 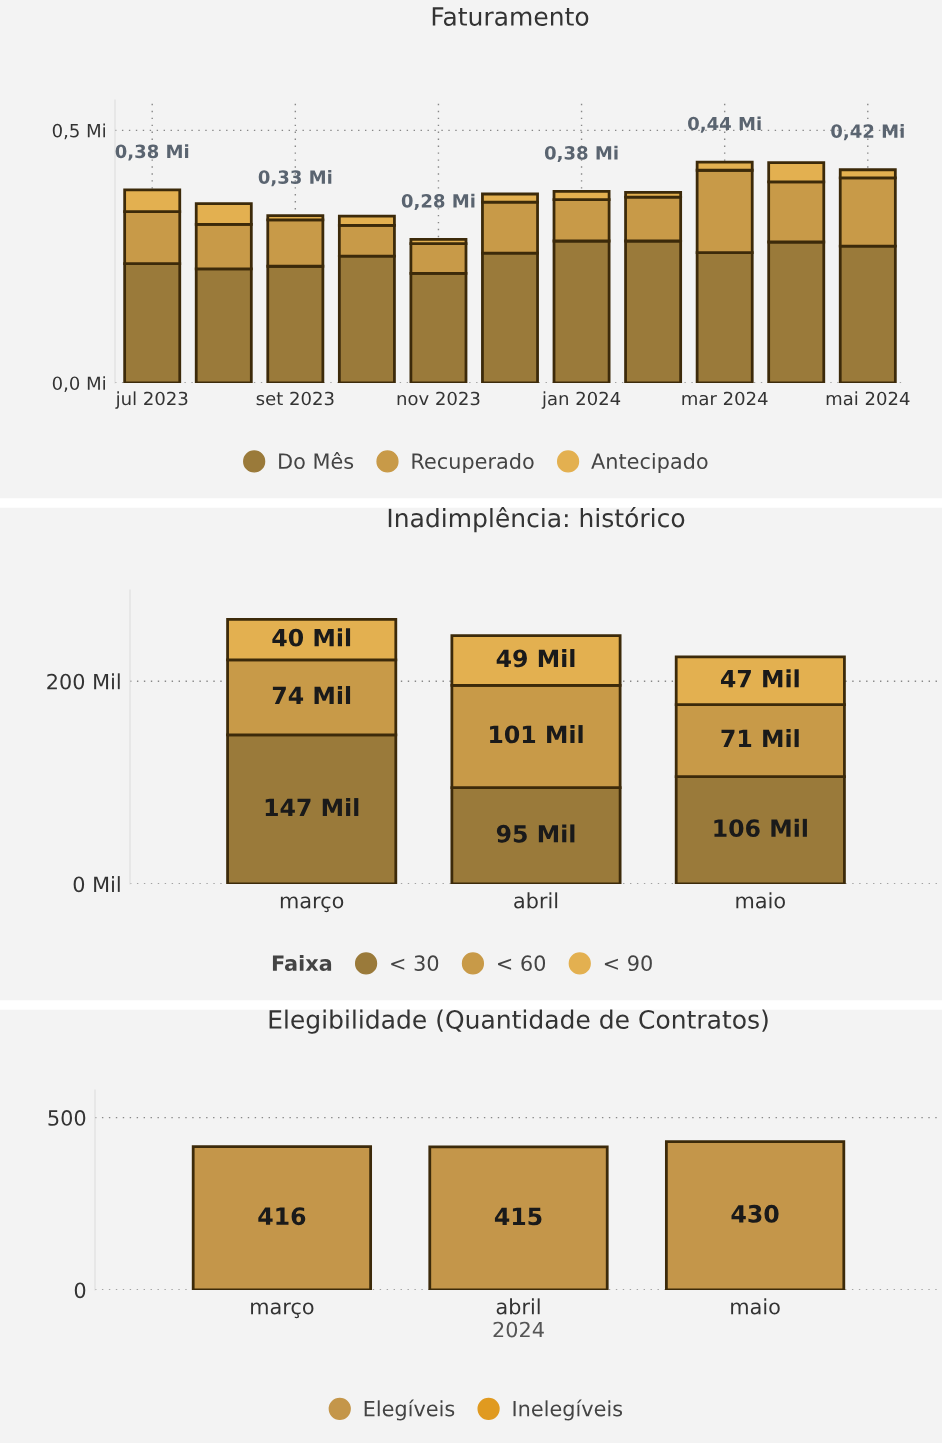 What do you see at coordinates (80, 1290) in the screenshot?
I see `y-tick-label: 0` at bounding box center [80, 1290].